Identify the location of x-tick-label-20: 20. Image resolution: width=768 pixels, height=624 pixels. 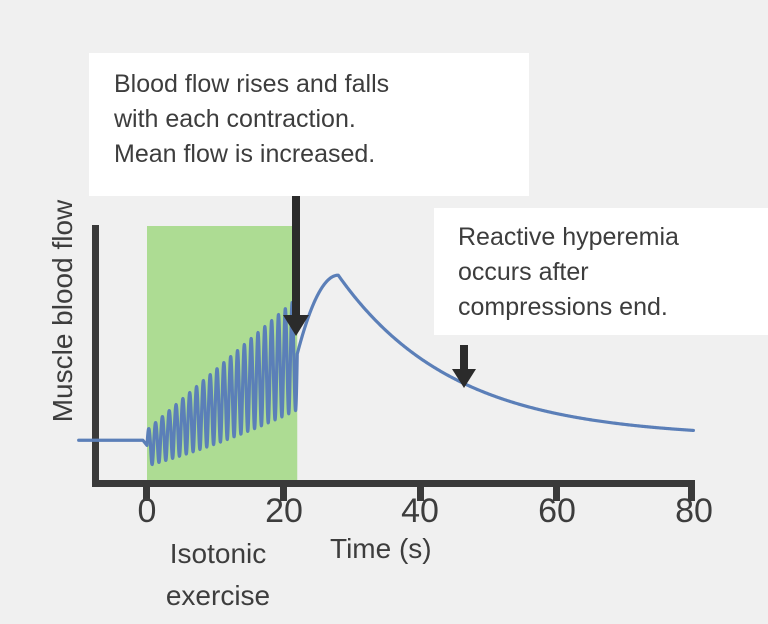
(284, 511).